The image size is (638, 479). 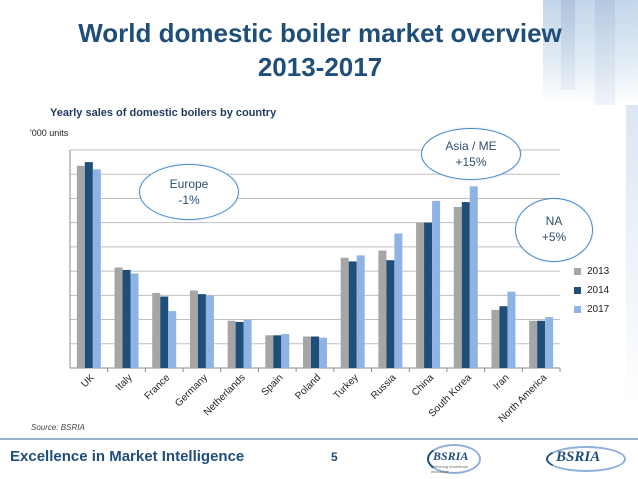 I want to click on bar-2014-netherlands, so click(x=239, y=344).